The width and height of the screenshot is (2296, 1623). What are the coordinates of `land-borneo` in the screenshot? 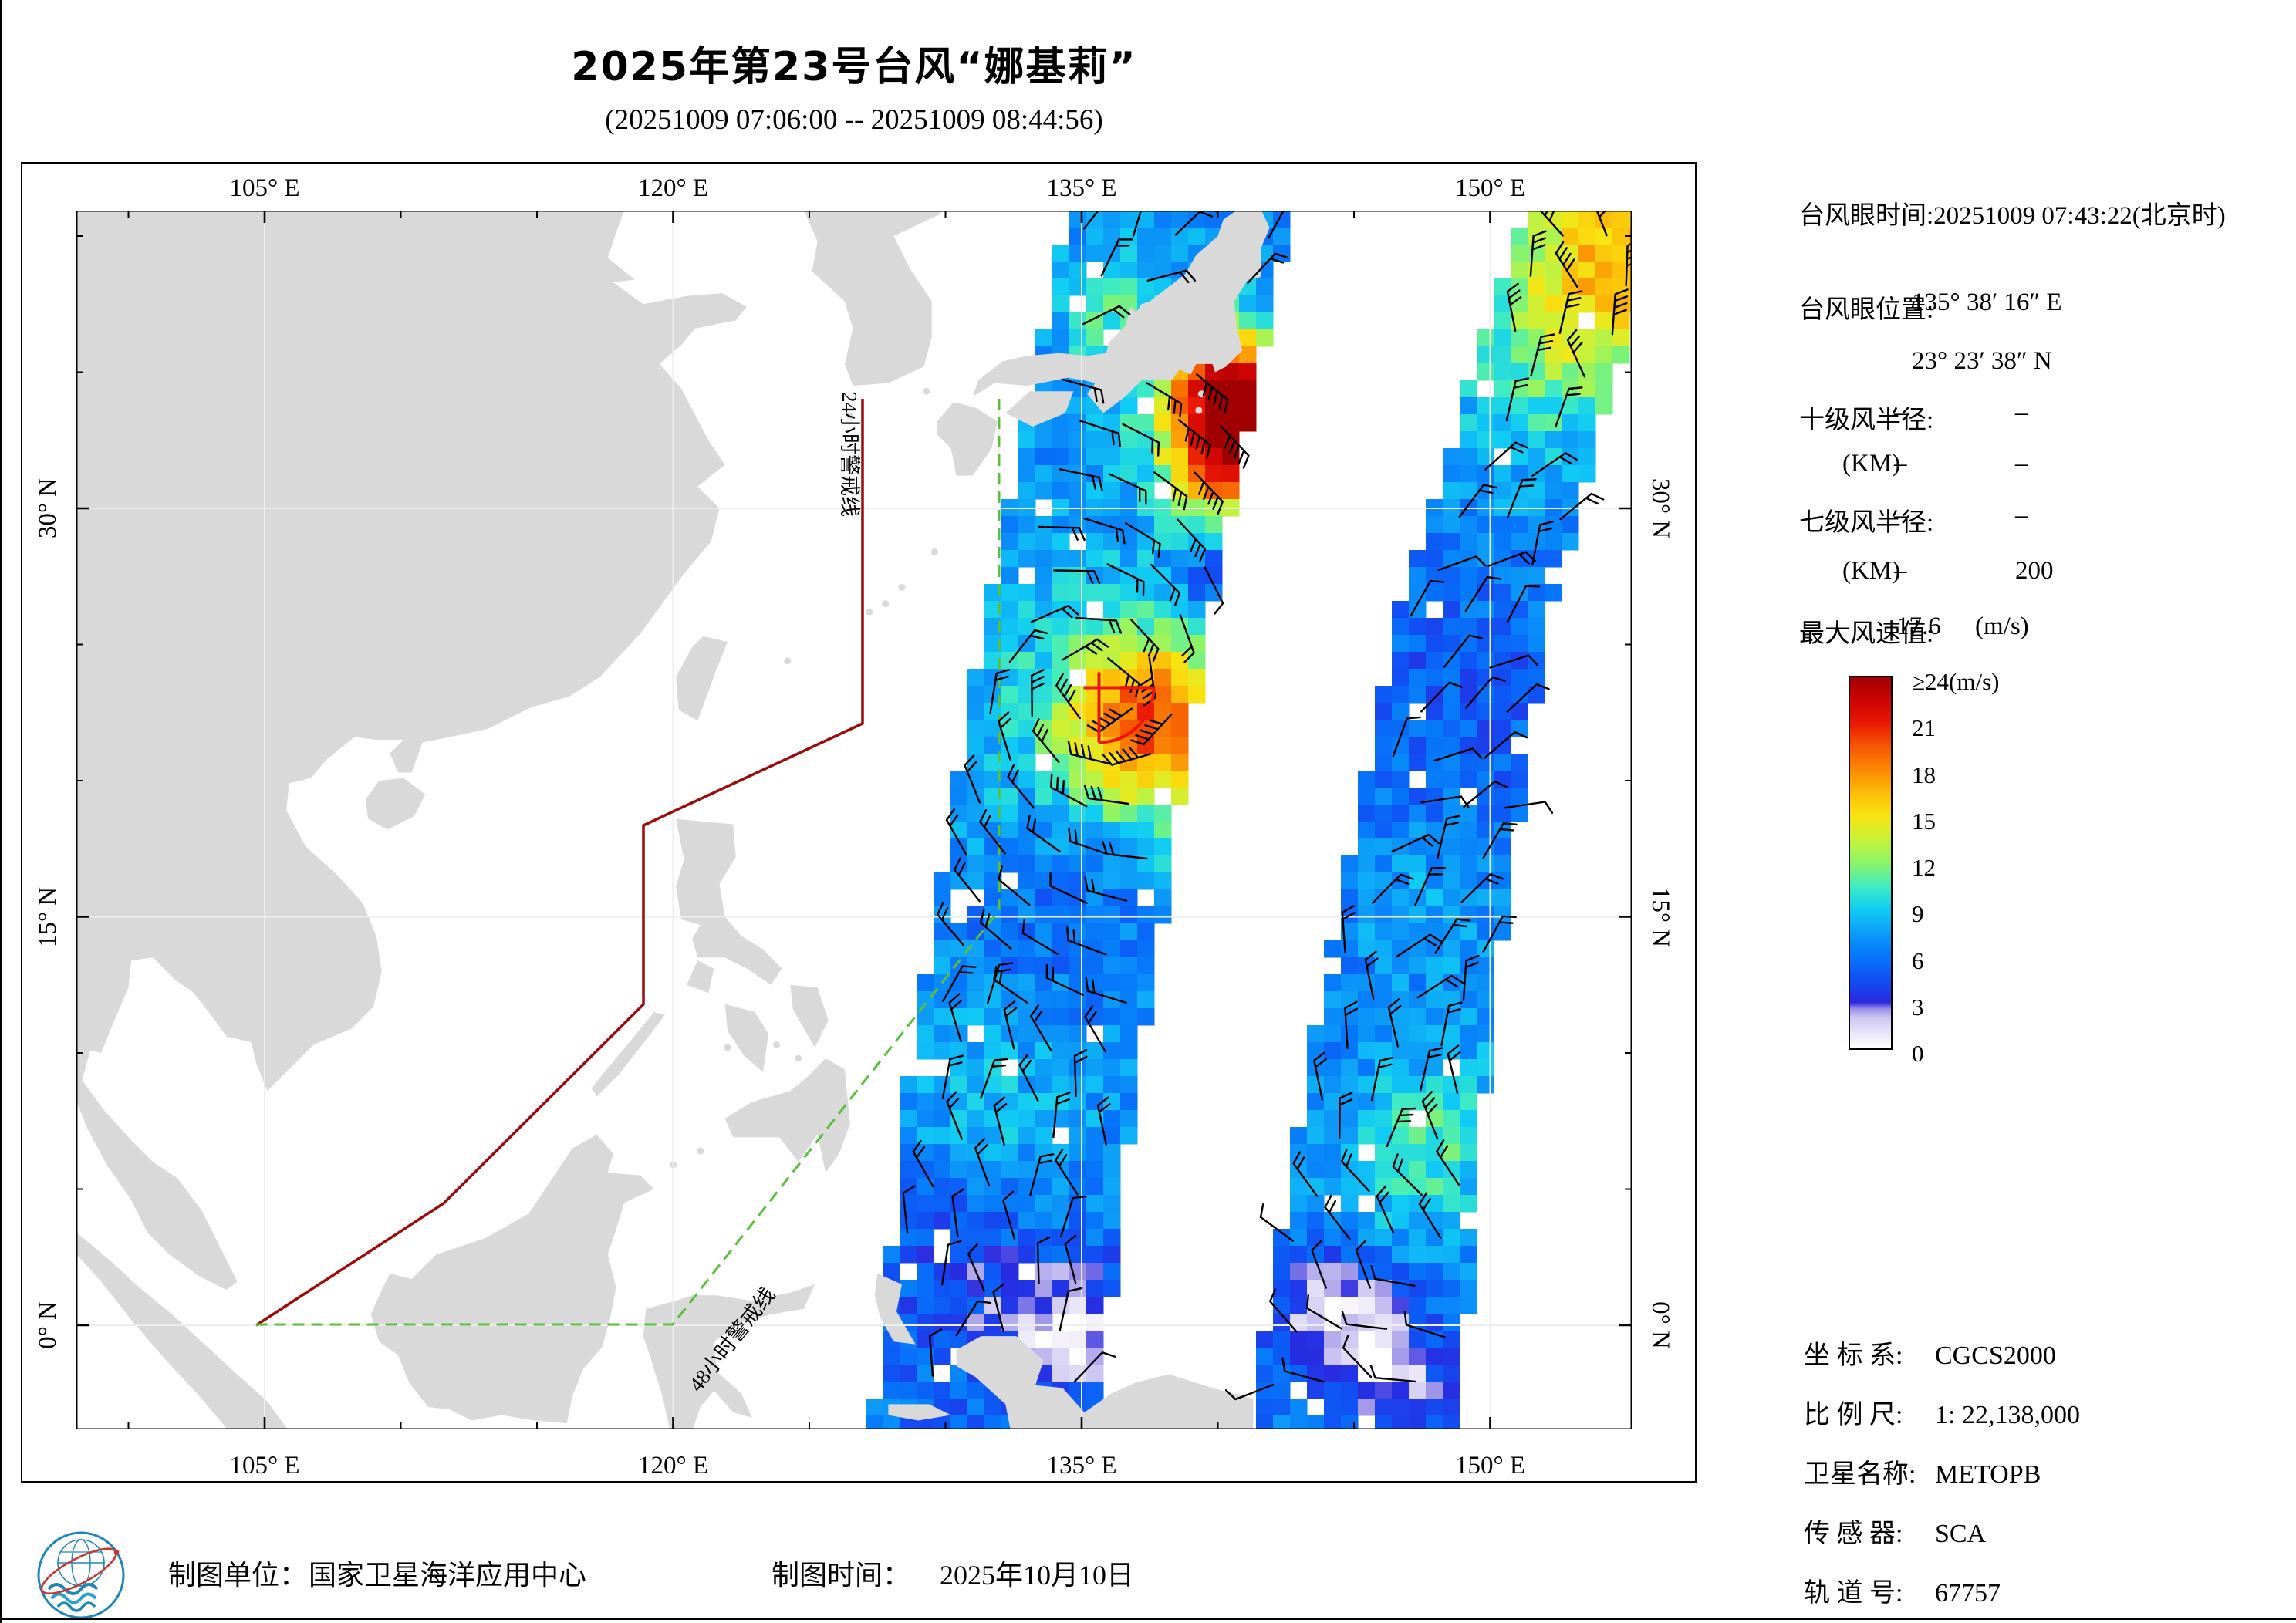 It's located at (512, 1279).